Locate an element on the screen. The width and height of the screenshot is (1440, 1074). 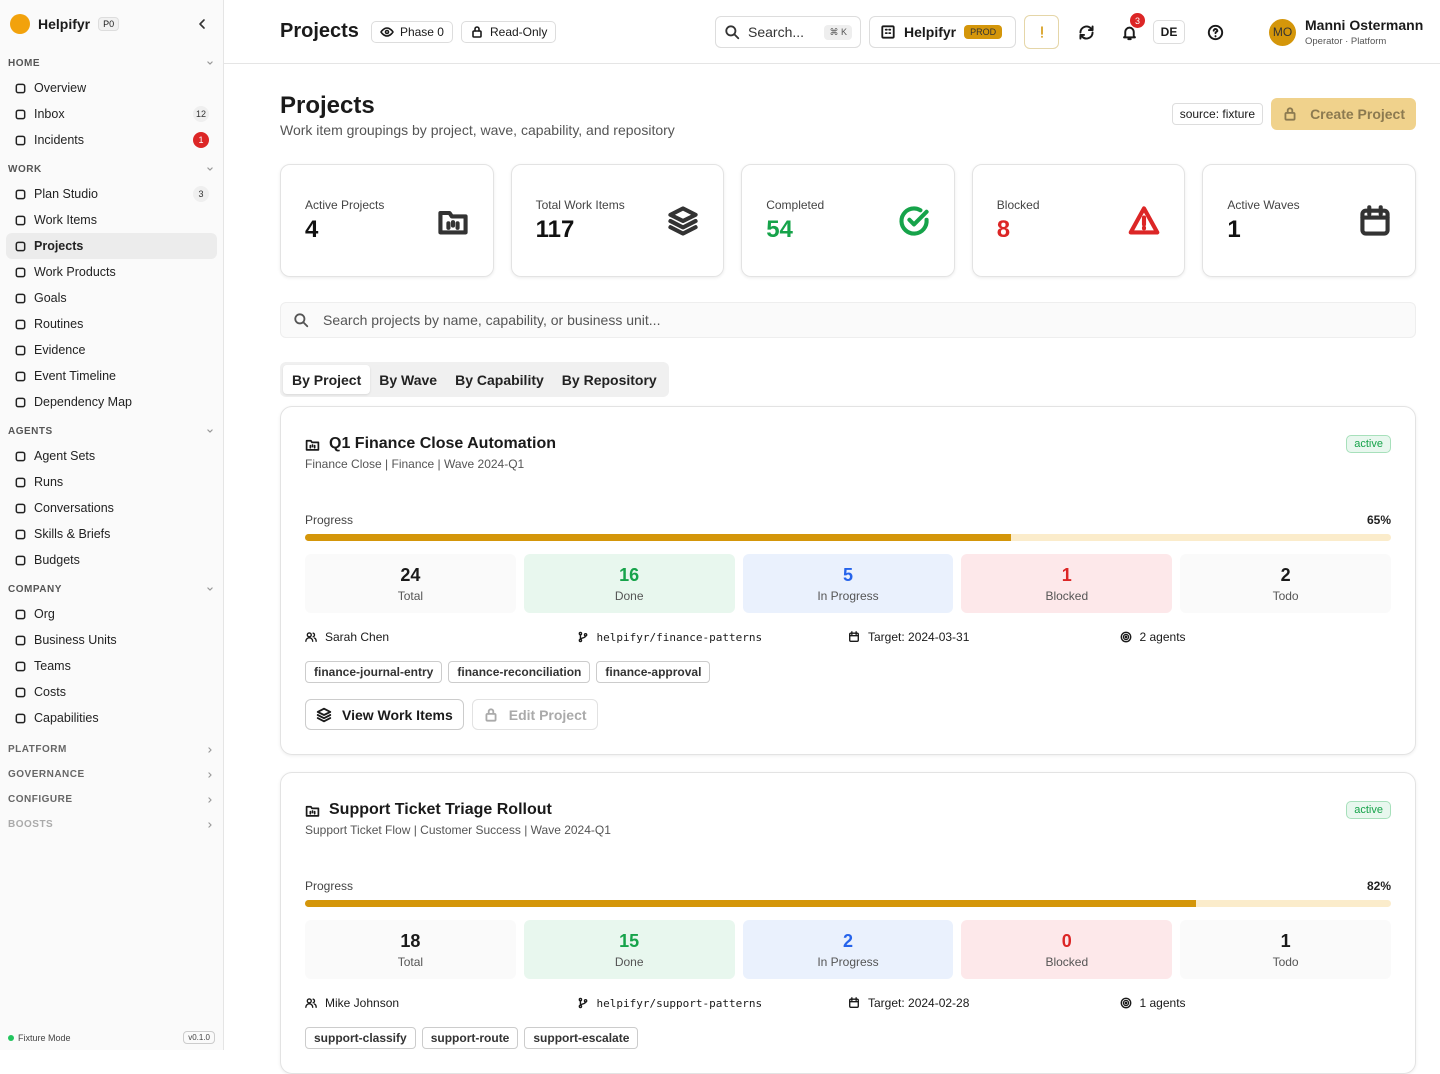
section-header: WORK is located at coordinates (111, 169).